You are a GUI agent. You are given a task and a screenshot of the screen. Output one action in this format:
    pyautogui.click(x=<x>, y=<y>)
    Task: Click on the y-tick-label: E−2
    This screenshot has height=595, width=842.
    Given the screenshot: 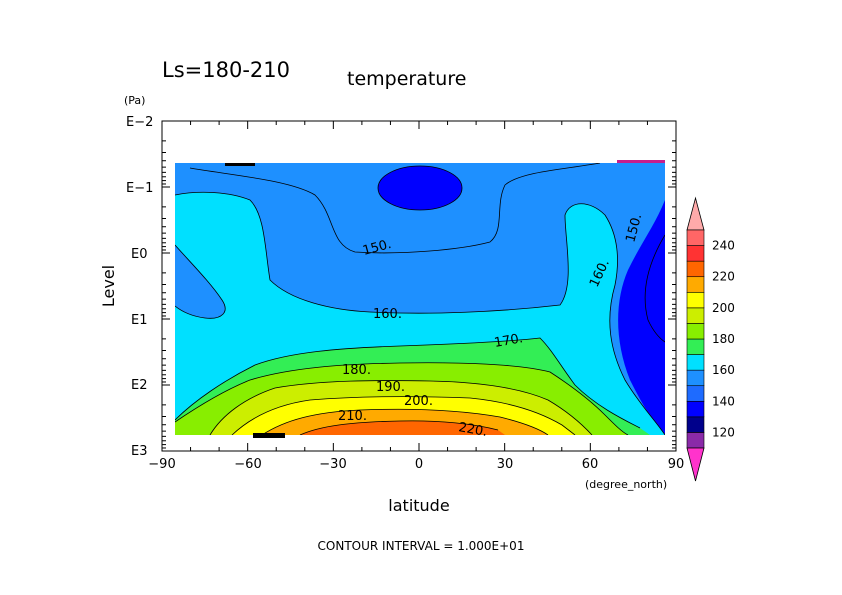 What is the action you would take?
    pyautogui.click(x=139, y=122)
    